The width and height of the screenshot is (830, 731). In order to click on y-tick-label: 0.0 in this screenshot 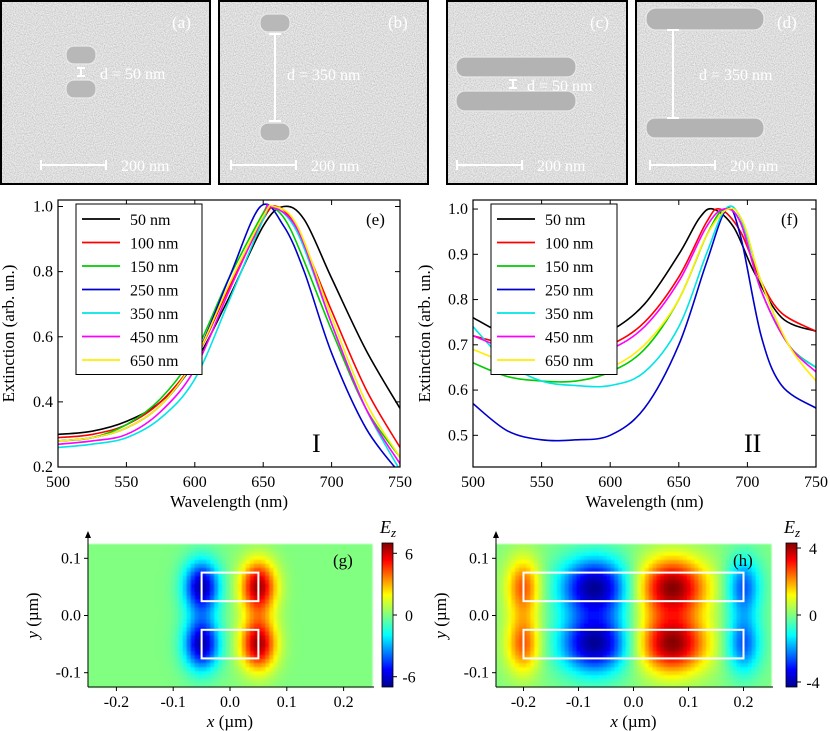, I will do `click(71, 616)`.